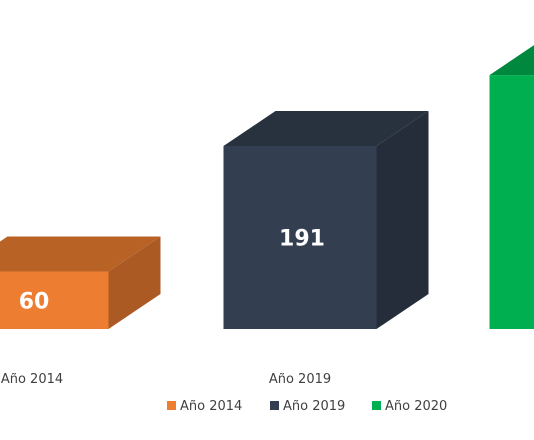  I want to click on data-label: 191, so click(302, 239).